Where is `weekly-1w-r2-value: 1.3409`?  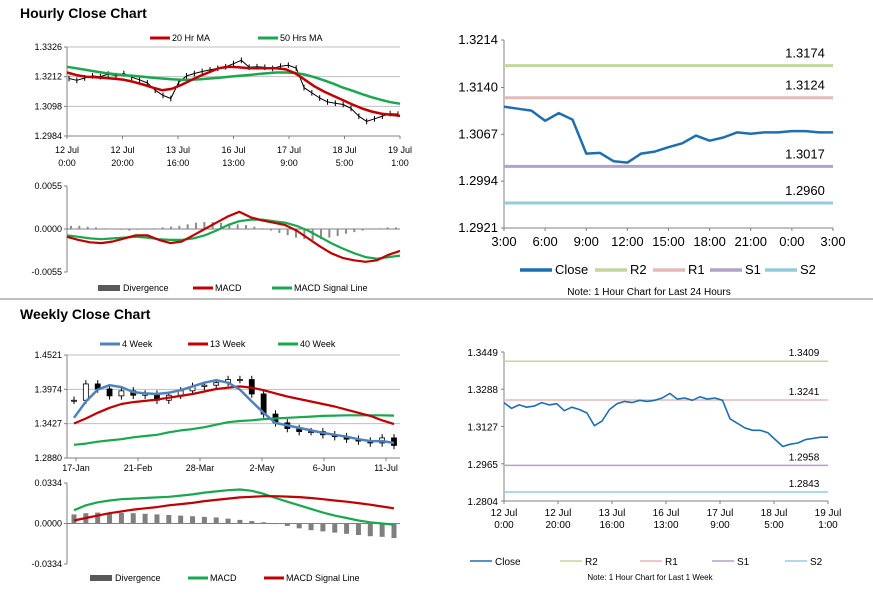 weekly-1w-r2-value: 1.3409 is located at coordinates (804, 353).